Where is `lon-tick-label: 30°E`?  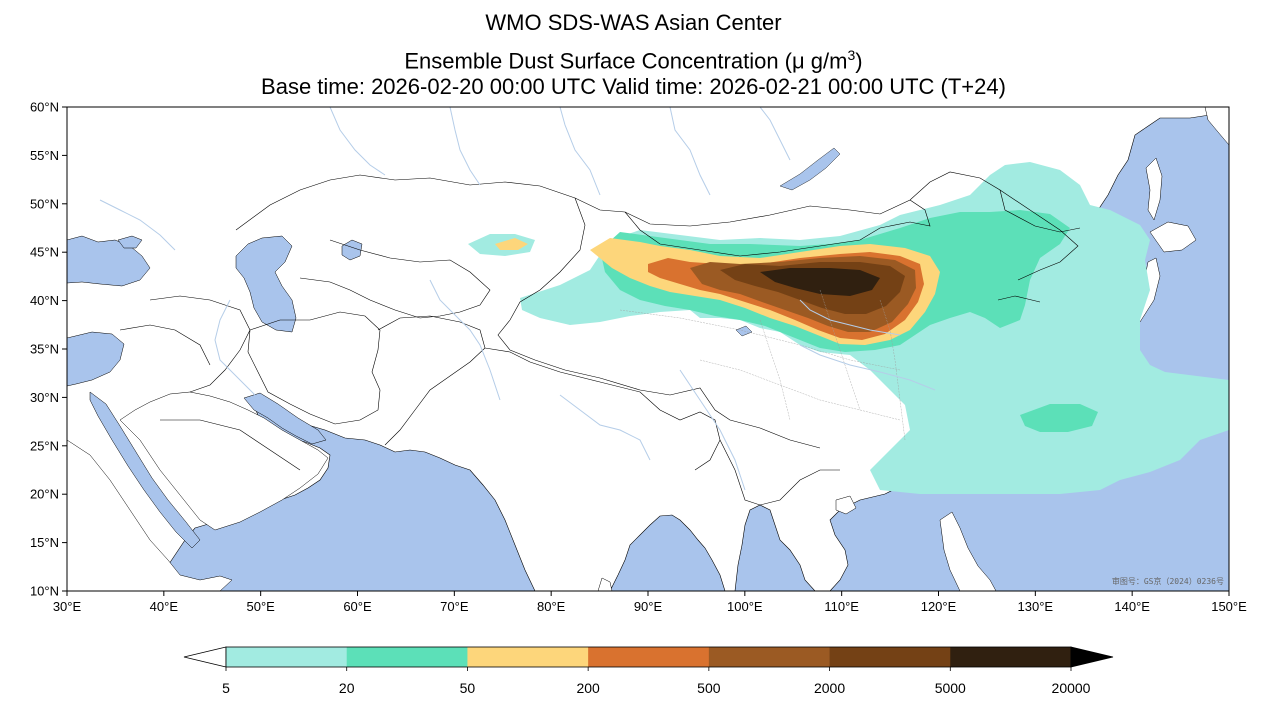
lon-tick-label: 30°E is located at coordinates (67, 606).